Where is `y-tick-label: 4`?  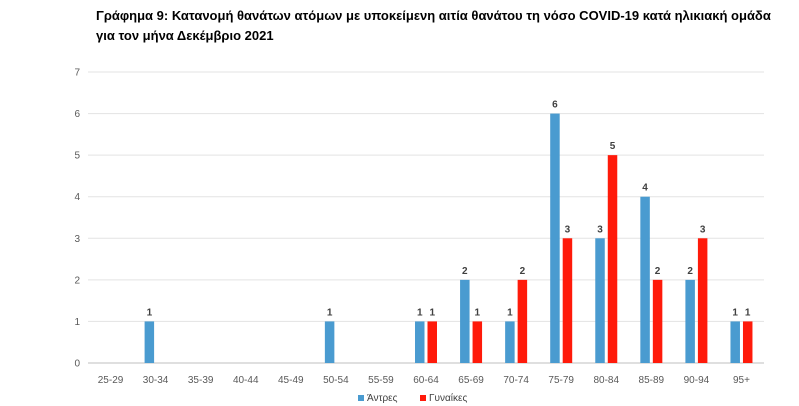
y-tick-label: 4 is located at coordinates (77, 197).